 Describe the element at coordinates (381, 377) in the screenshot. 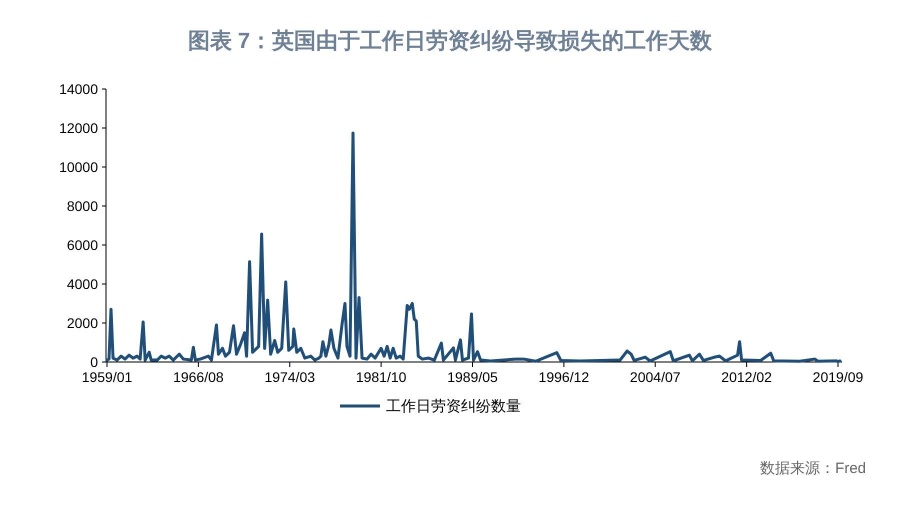

I see `x-tick-label: 1981/10` at that location.